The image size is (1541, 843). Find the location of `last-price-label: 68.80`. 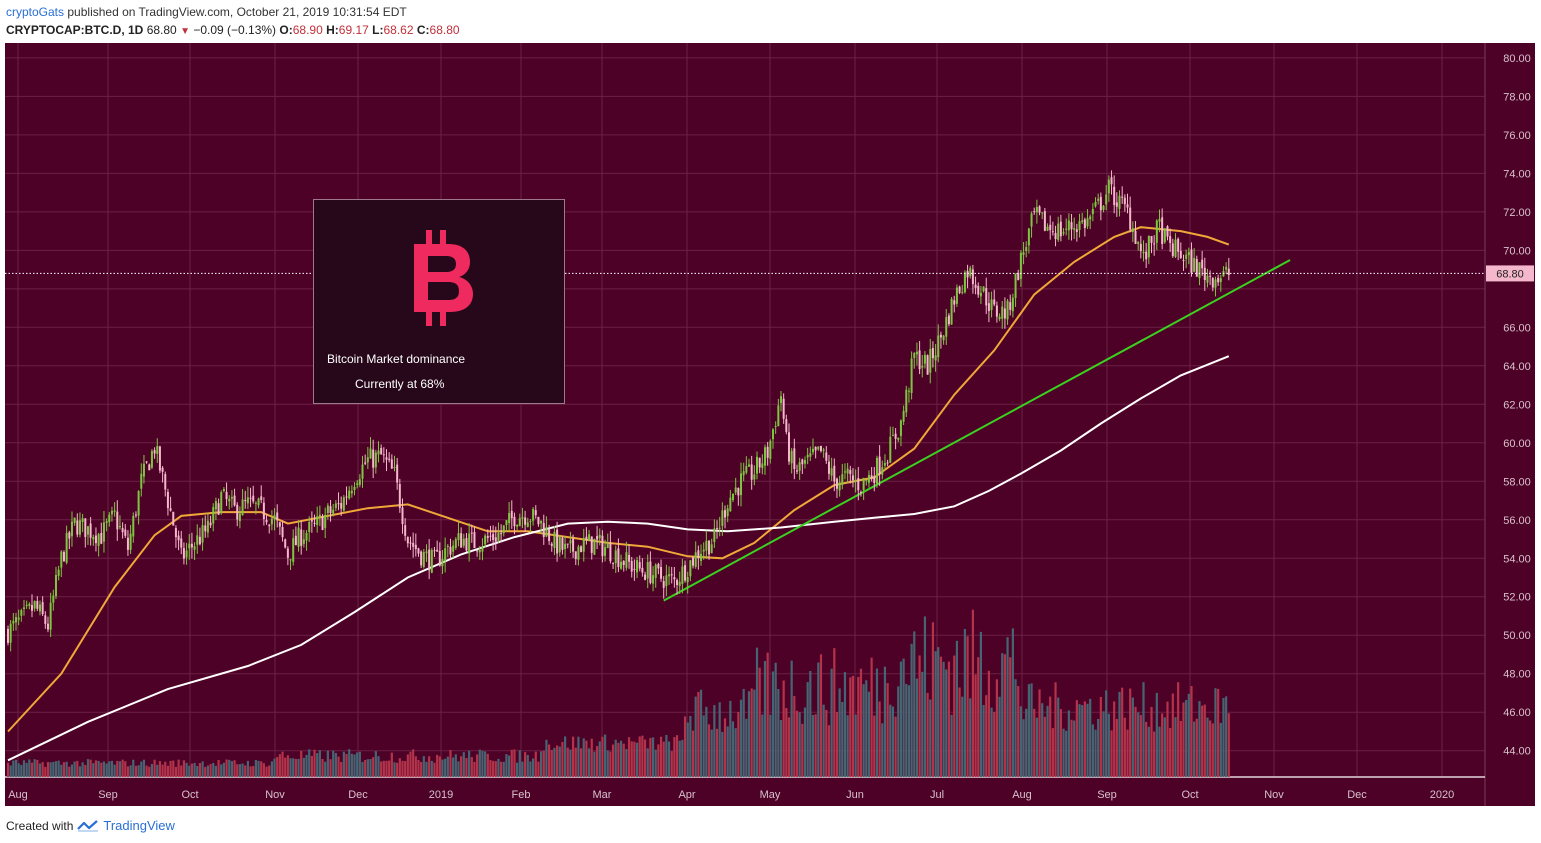

last-price-label: 68.80 is located at coordinates (1510, 274).